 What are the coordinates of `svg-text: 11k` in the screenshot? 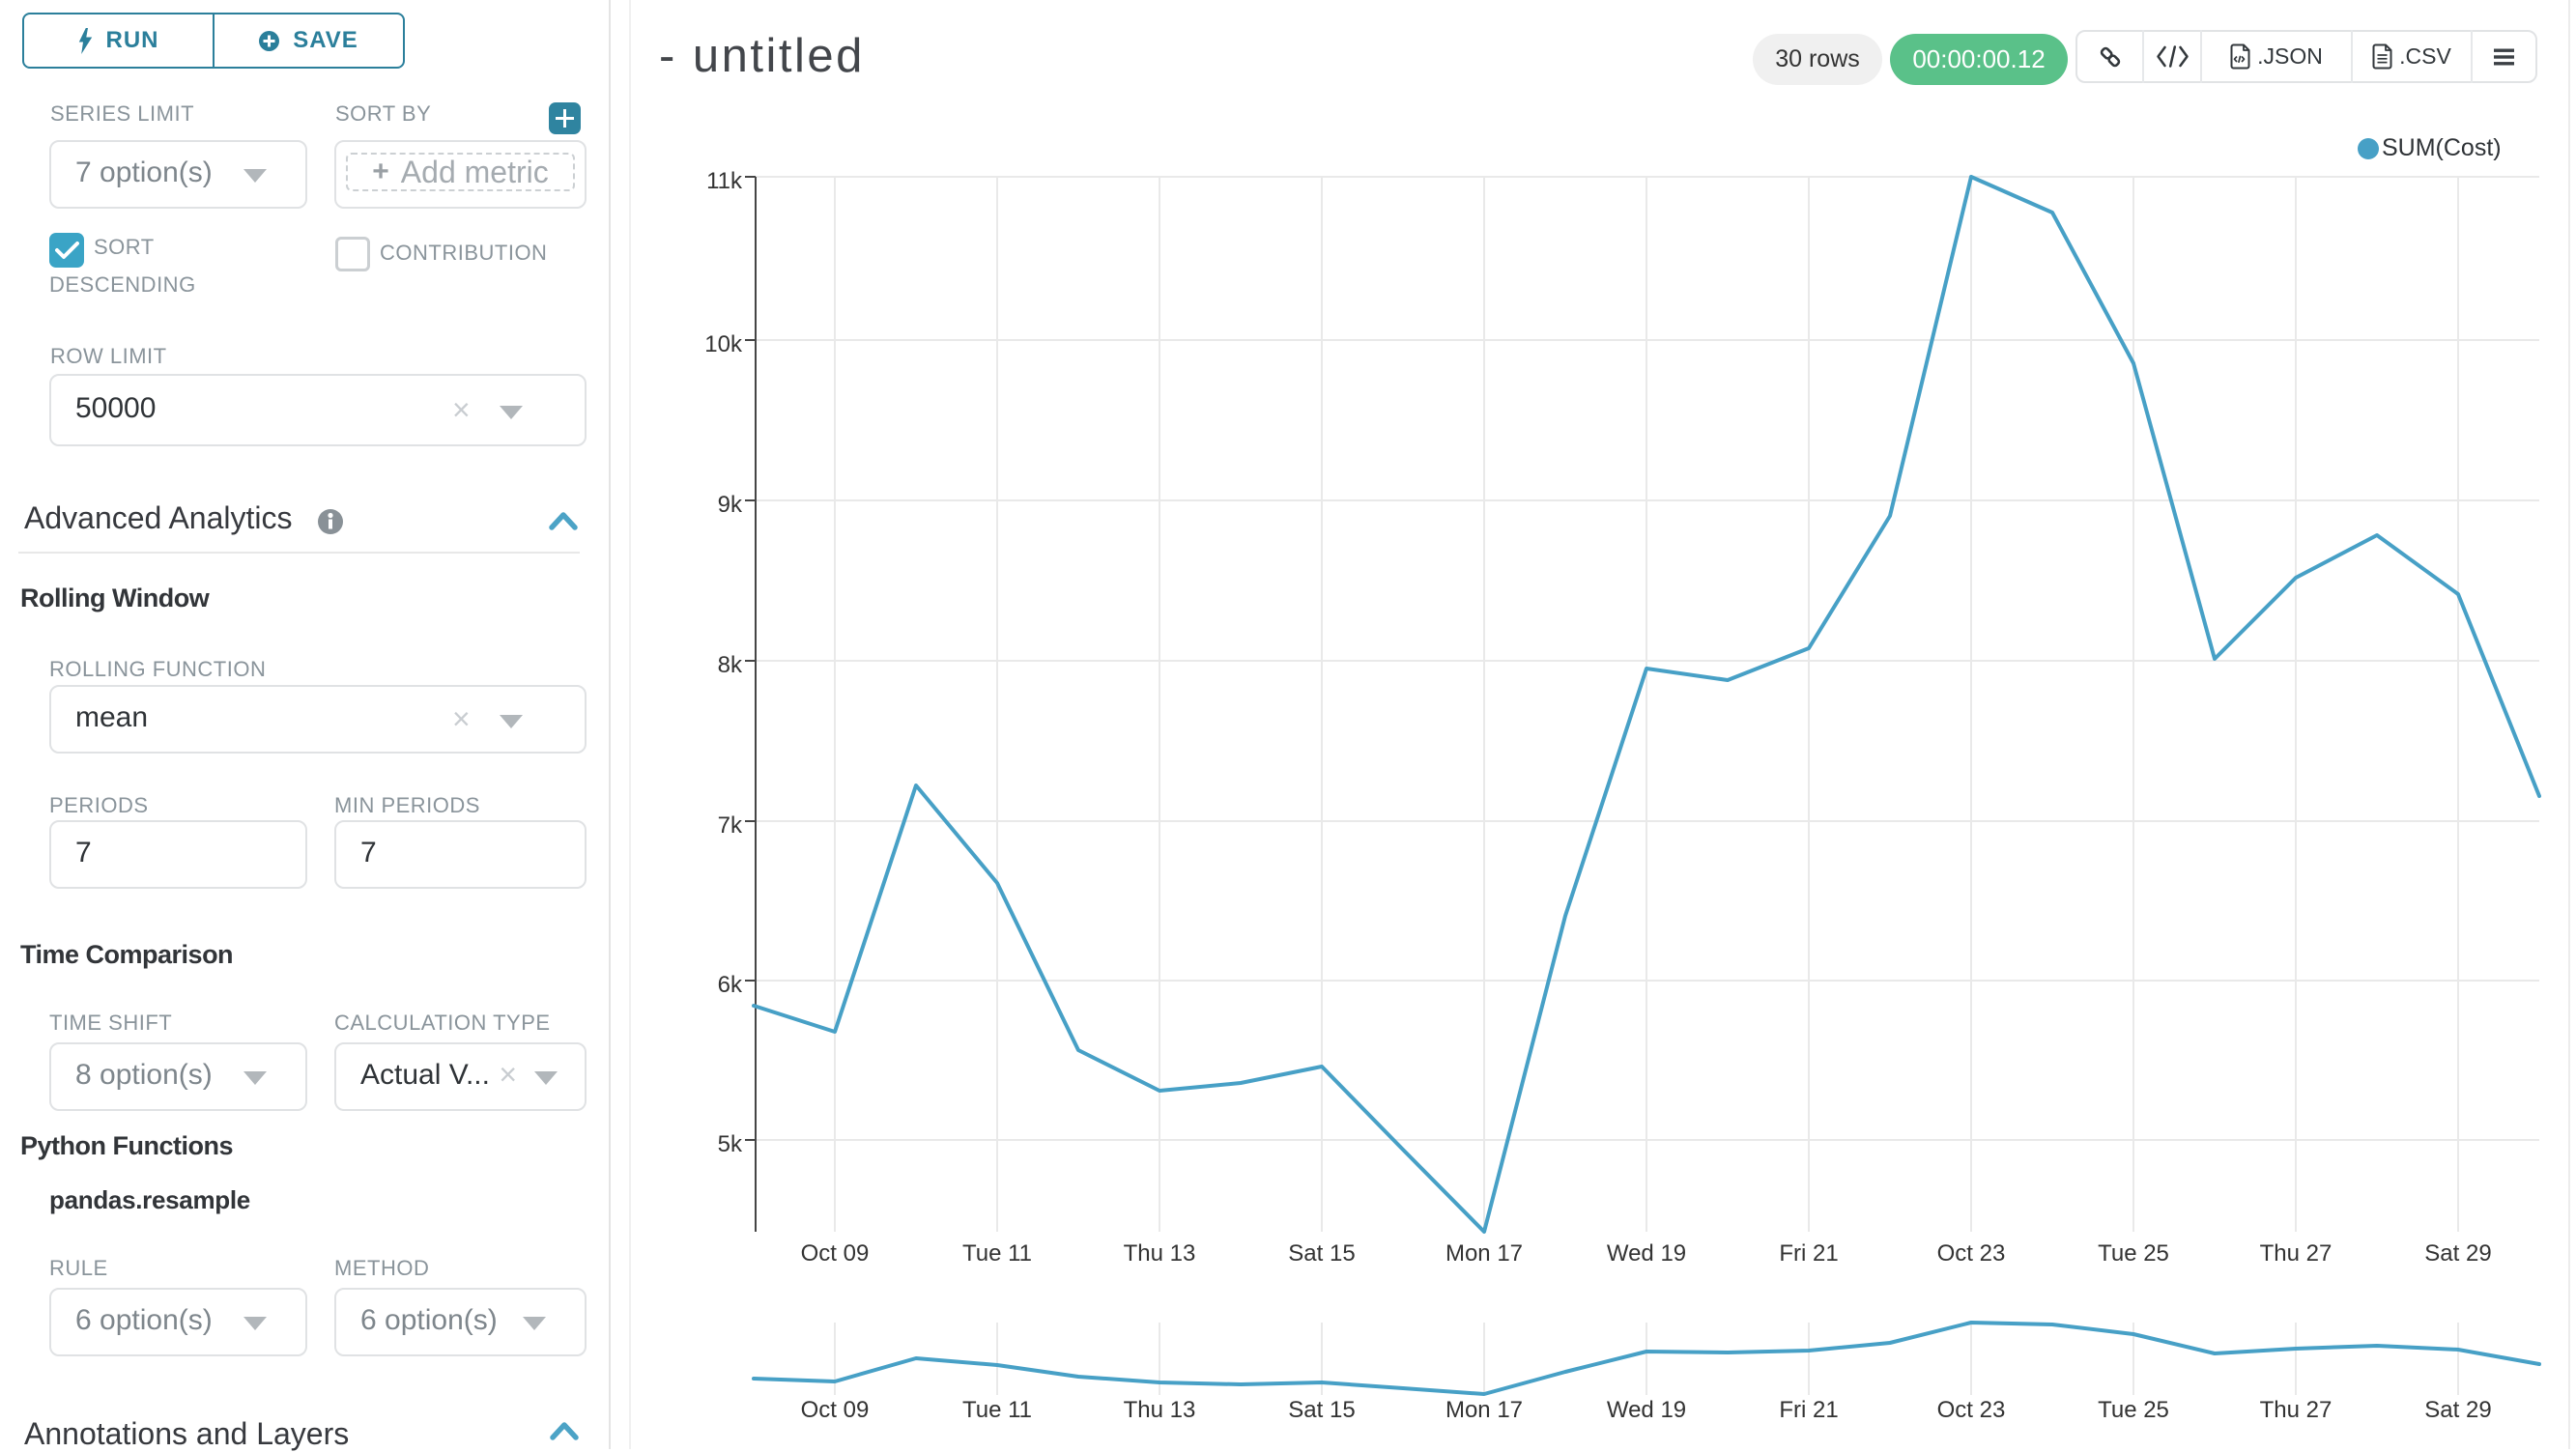 It's located at (725, 181).